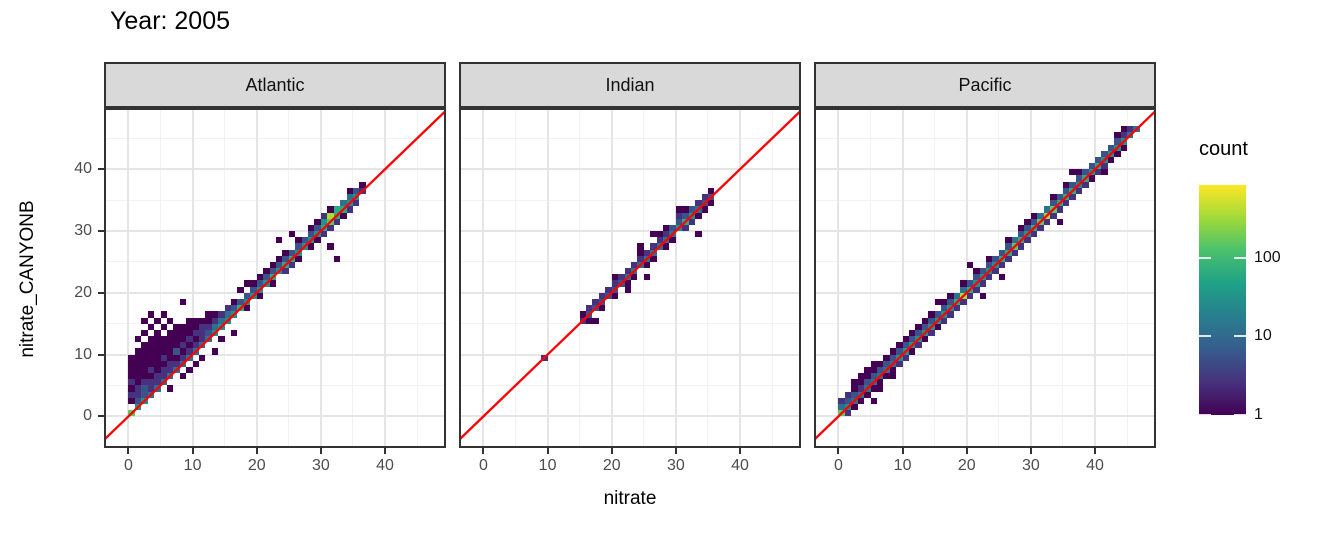 The height and width of the screenshot is (537, 1344). Describe the element at coordinates (630, 498) in the screenshot. I see `x-axis-title: nitrate` at that location.